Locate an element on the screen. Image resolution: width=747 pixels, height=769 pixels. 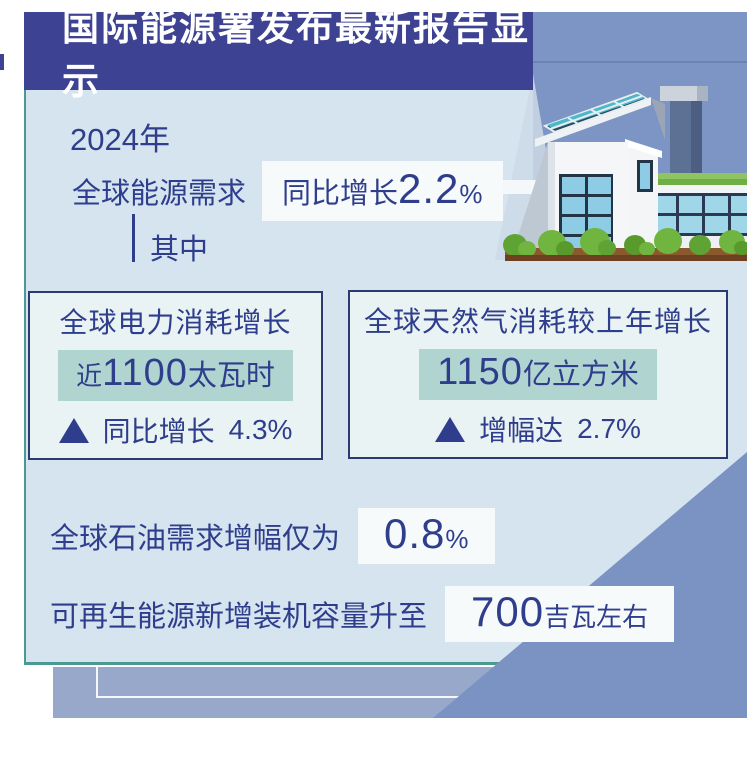
electricity-trend: 同比增长 4.3% is located at coordinates (175, 430).